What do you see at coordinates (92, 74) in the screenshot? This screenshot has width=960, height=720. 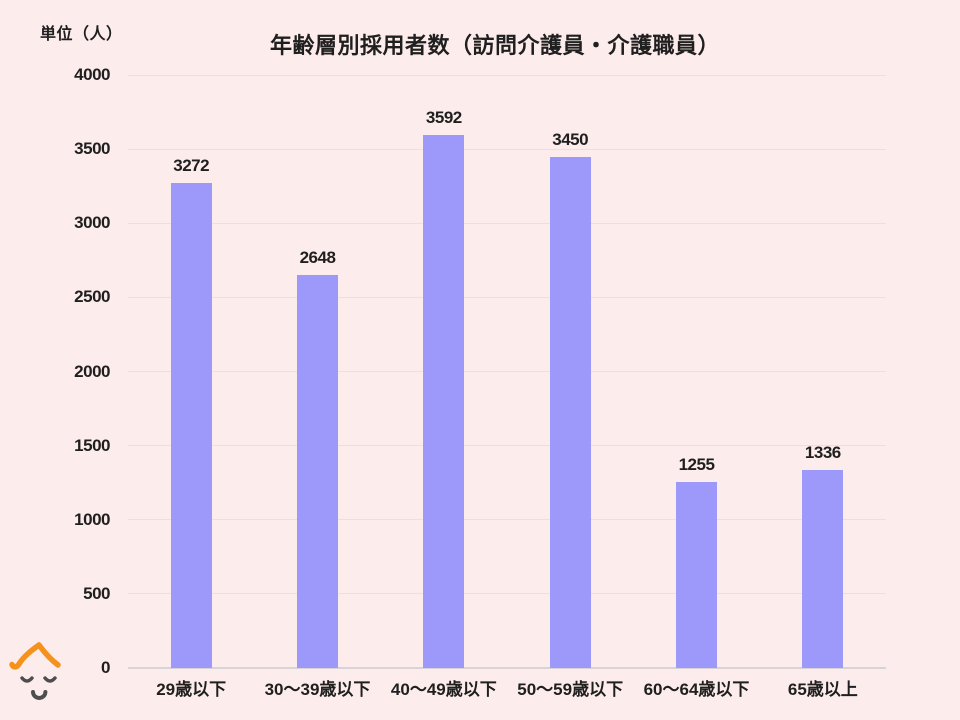 I see `y-tick-label: 4000` at bounding box center [92, 74].